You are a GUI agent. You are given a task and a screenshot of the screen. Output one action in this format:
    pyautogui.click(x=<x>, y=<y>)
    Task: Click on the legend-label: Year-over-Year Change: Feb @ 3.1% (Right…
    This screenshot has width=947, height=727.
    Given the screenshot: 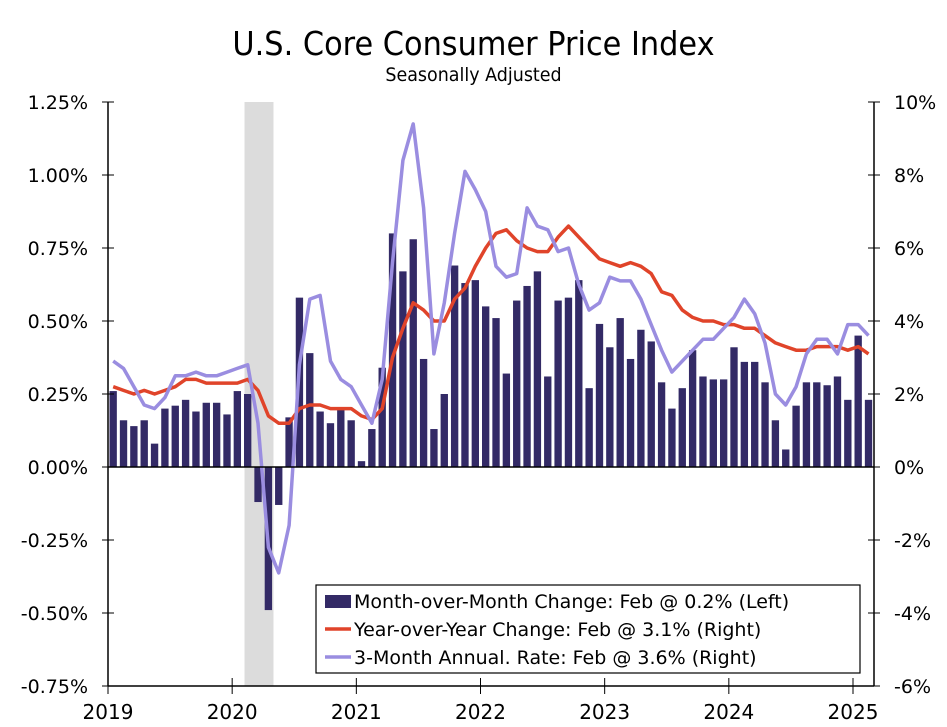 What is the action you would take?
    pyautogui.click(x=557, y=630)
    